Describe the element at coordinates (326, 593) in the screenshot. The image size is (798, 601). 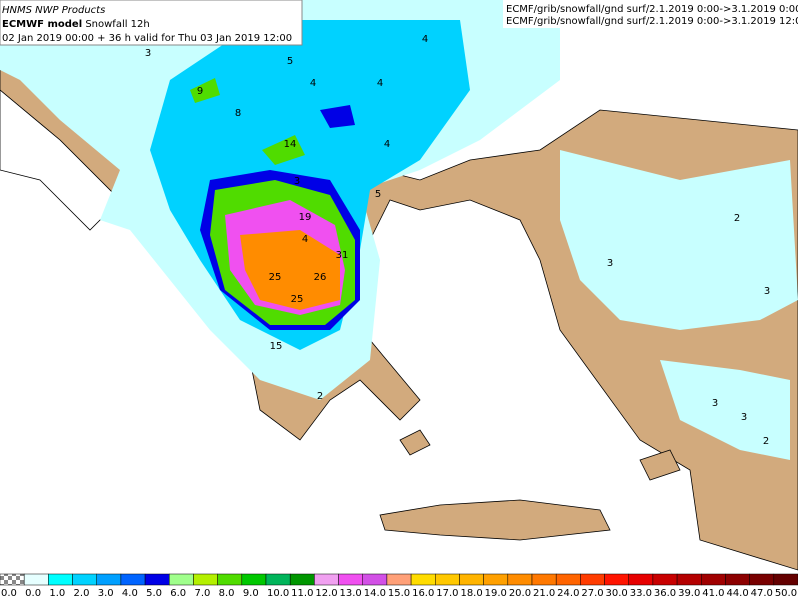
I see `legend-label: 12.0` at that location.